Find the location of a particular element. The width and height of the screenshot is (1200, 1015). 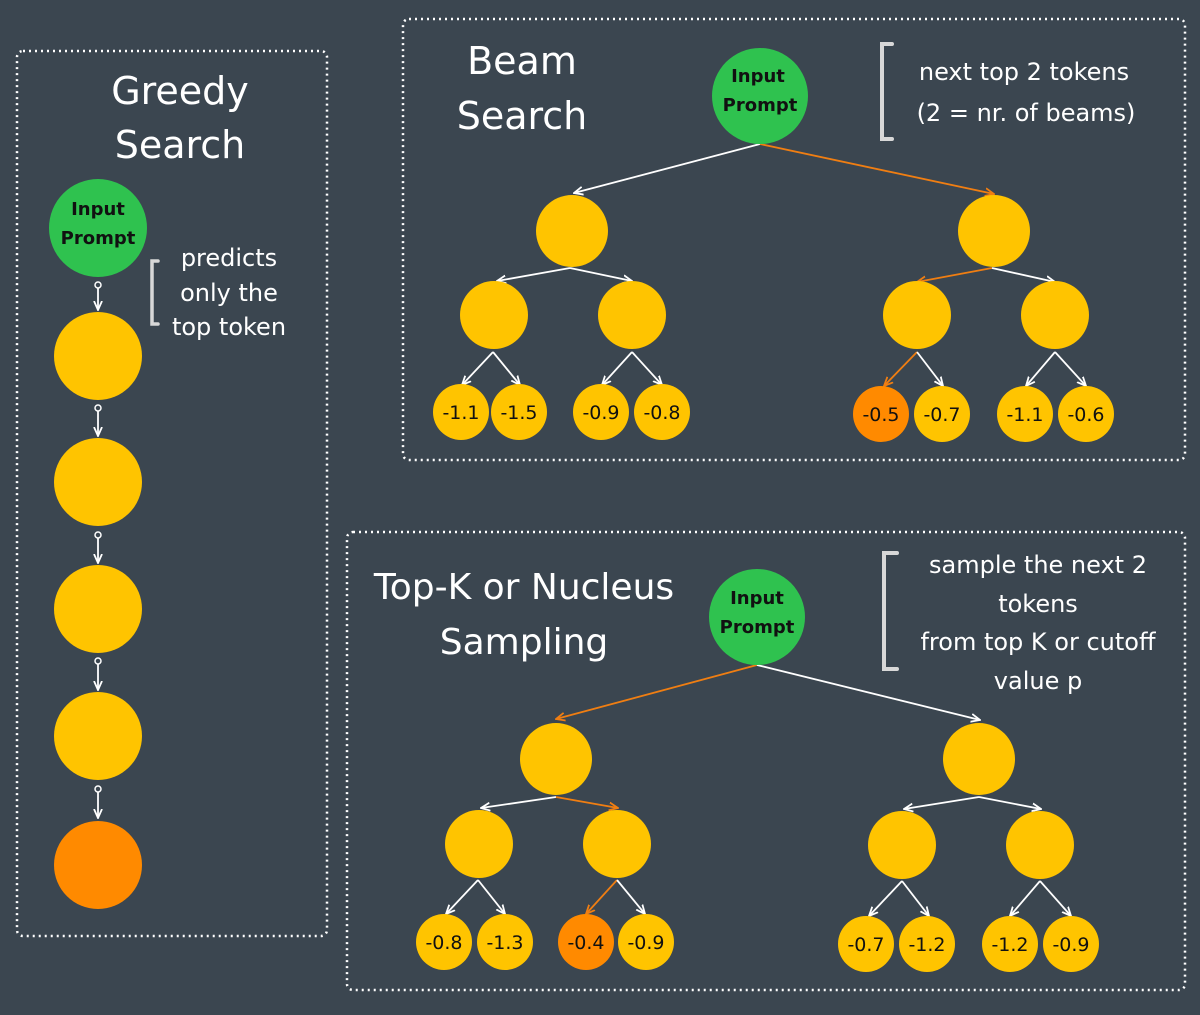

beam-leaf-3: -0.9 is located at coordinates (601, 412).